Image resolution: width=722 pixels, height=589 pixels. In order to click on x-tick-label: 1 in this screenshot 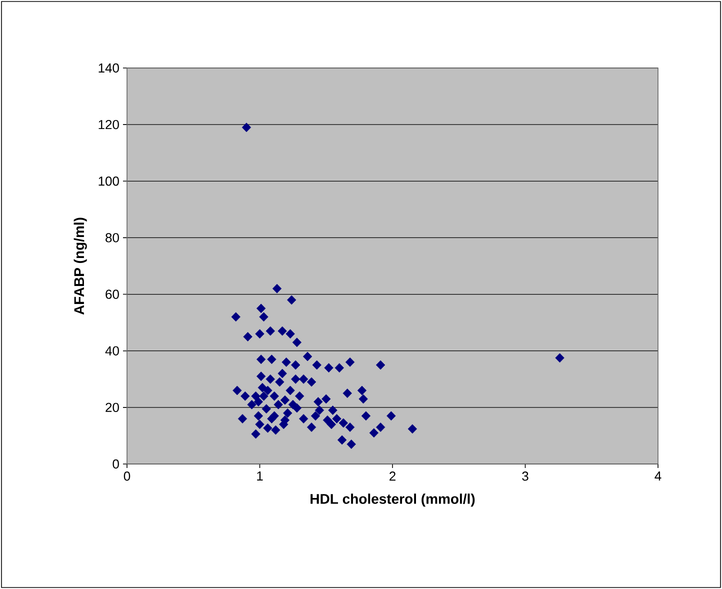, I will do `click(260, 476)`.